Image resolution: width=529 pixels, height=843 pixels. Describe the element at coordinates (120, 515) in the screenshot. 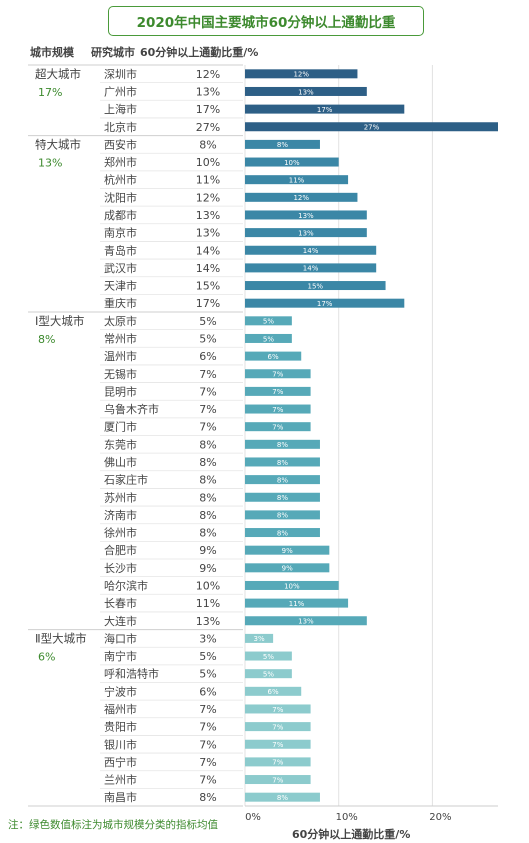

I see `city-label: 济南市` at that location.